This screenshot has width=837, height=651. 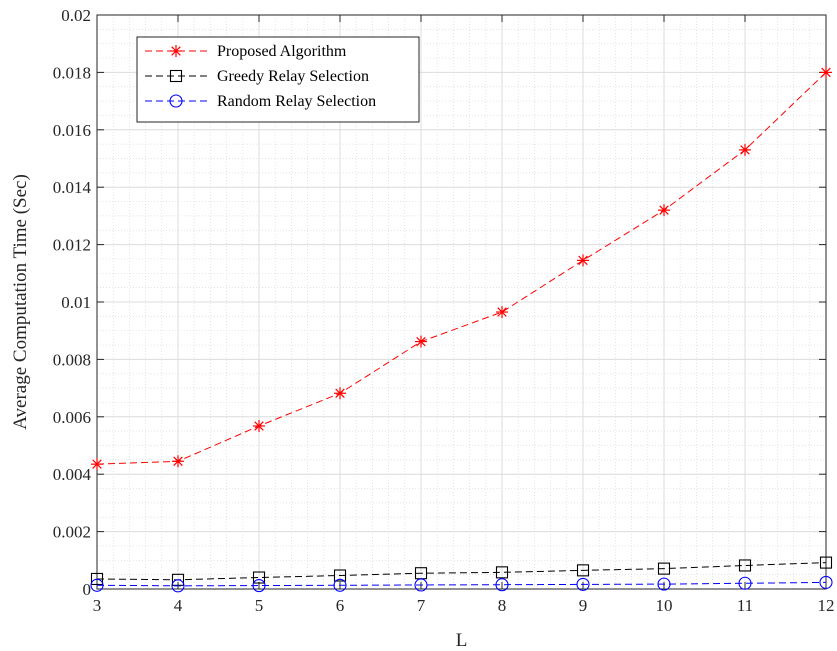 What do you see at coordinates (72, 417) in the screenshot?
I see `y-tick-label: 0.006` at bounding box center [72, 417].